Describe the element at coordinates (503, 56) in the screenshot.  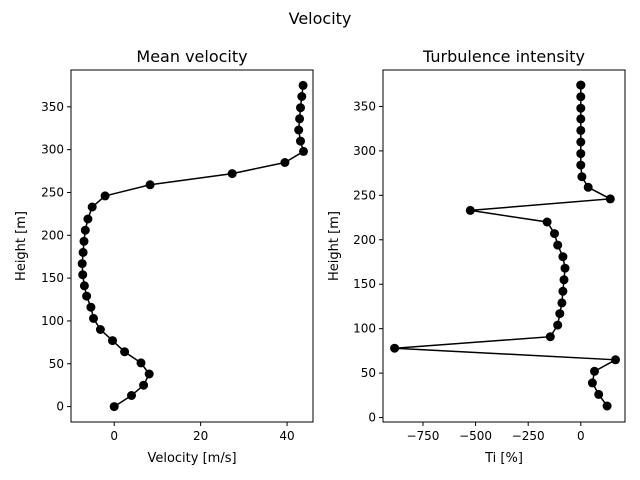
I see `axes-title: Turbulence intensity` at that location.